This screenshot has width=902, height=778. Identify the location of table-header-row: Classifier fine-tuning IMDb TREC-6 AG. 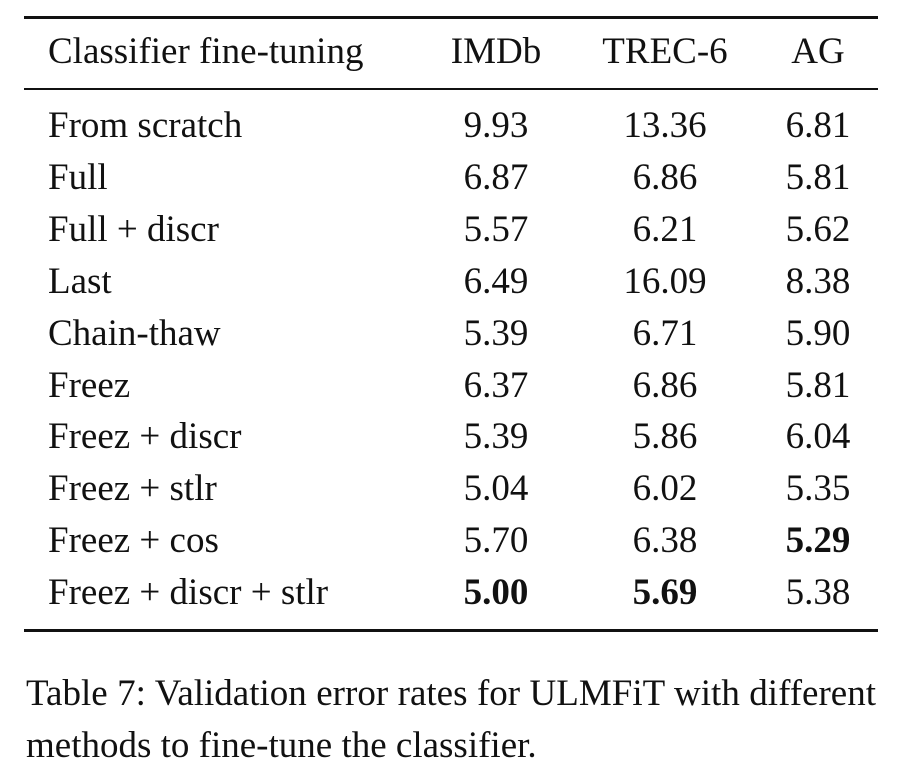
(451, 52).